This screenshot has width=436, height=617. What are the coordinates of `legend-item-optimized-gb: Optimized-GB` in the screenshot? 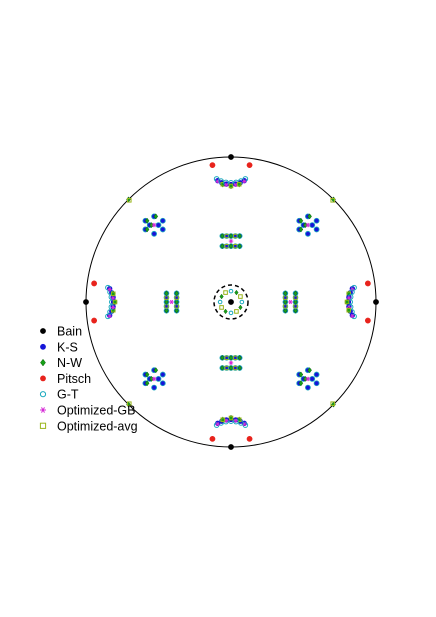 It's located at (88, 411).